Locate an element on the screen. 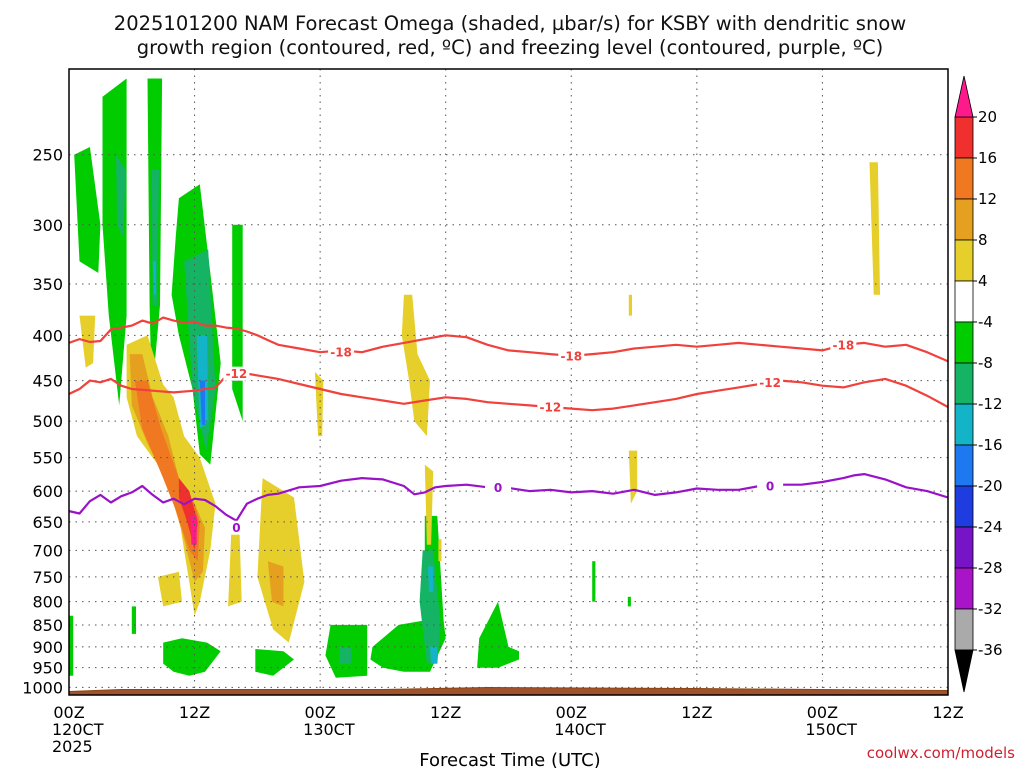 This screenshot has width=1024, height=768. terrain-fill is located at coordinates (508, 691).